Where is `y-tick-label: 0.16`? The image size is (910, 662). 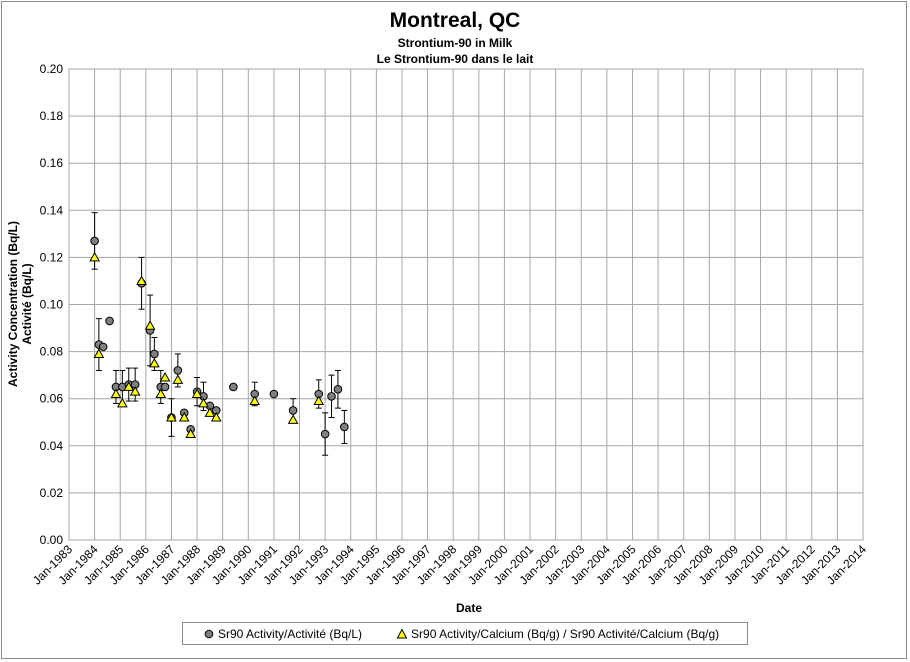
y-tick-label: 0.16 is located at coordinates (52, 163).